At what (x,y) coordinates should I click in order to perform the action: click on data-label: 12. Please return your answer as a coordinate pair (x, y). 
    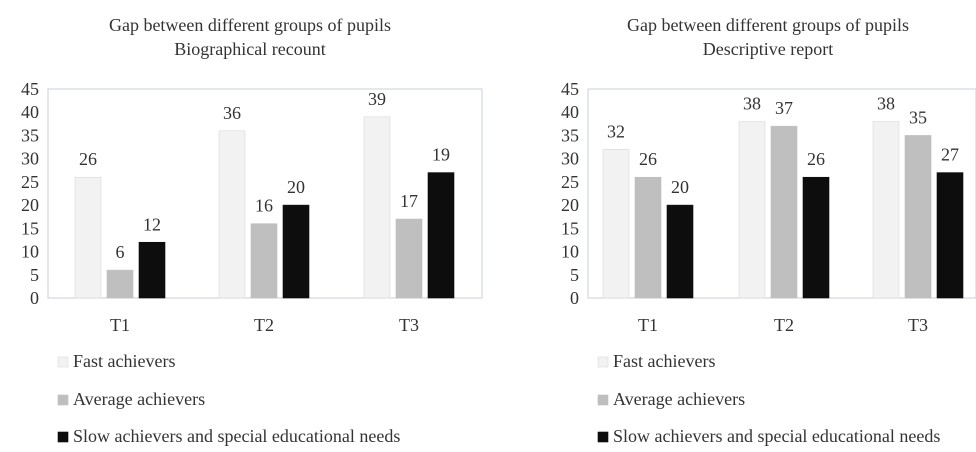
    Looking at the image, I should click on (152, 224).